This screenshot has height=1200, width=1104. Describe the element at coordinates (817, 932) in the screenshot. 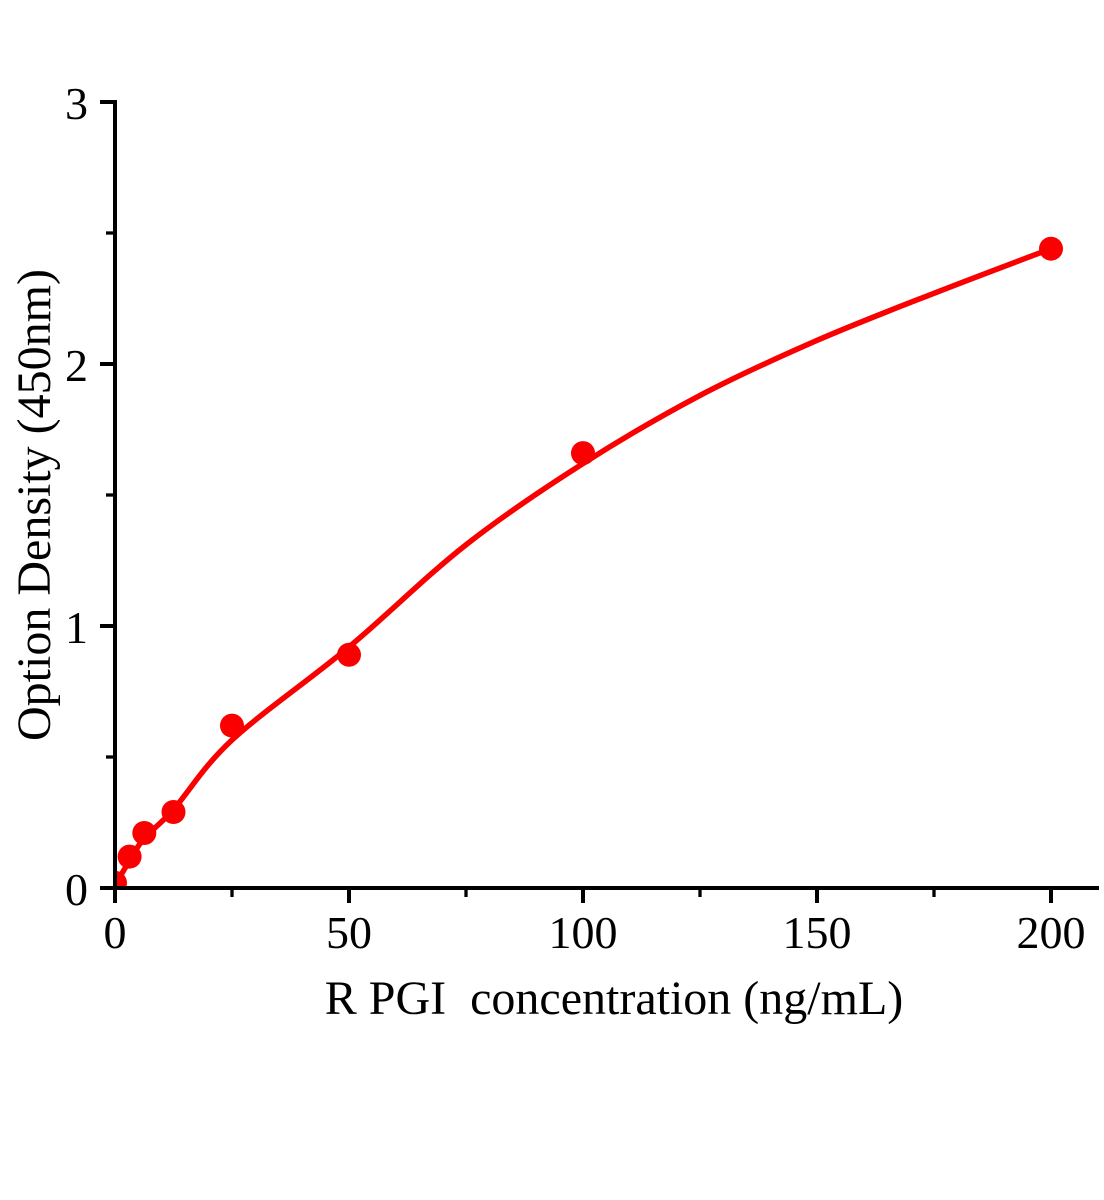

I see `x-tick-label: 150` at that location.